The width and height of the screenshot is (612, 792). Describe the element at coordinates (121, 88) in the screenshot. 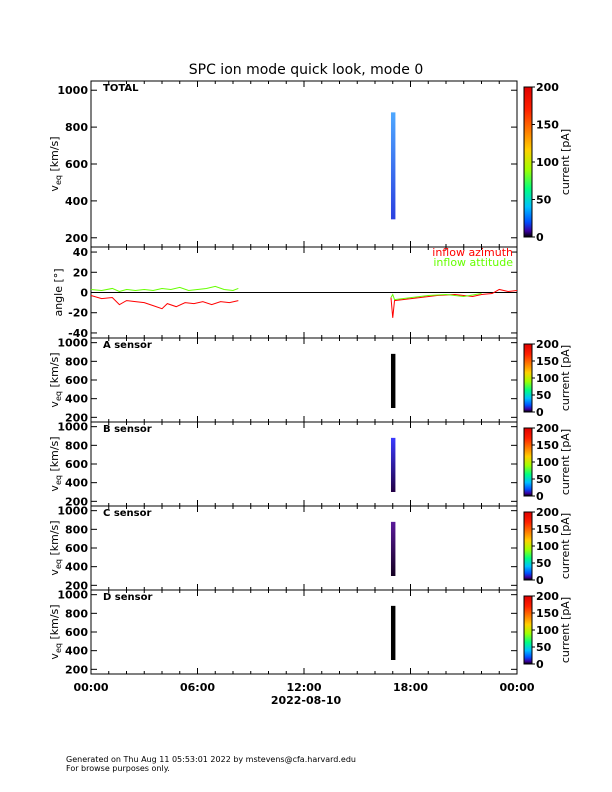

I see `panel-label: TOTAL` at that location.